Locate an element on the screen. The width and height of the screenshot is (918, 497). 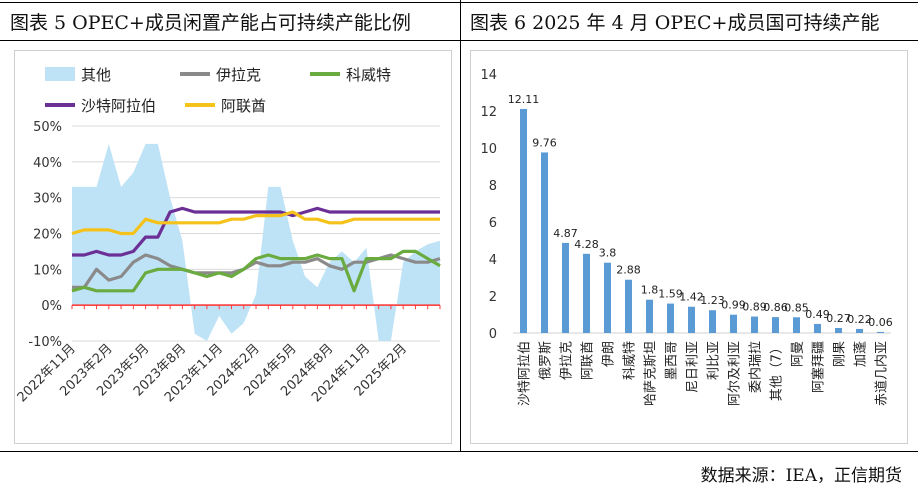
y-tick-label: 4 is located at coordinates (493, 260).